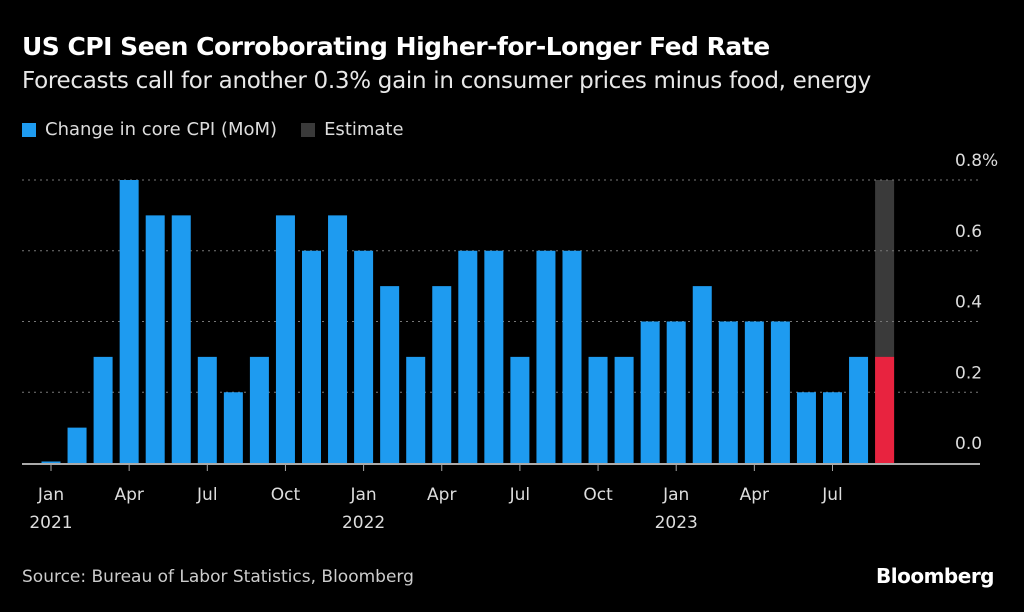 Image resolution: width=1024 pixels, height=612 pixels. Describe the element at coordinates (676, 523) in the screenshot. I see `x-tick-year: 2023` at that location.